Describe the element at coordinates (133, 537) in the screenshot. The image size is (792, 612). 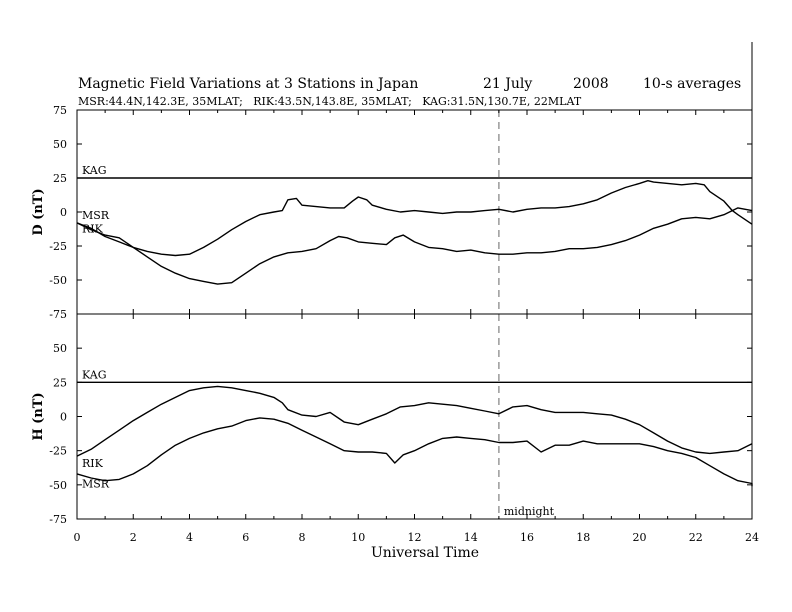
I see `x-tick-label: 2` at that location.